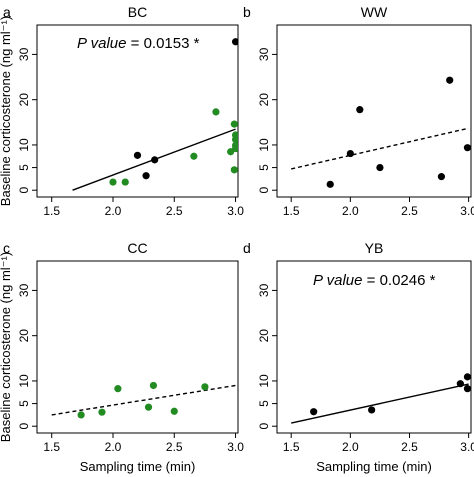 The width and height of the screenshot is (474, 477). What do you see at coordinates (137, 12) in the screenshot?
I see `panel-title: BC` at bounding box center [137, 12].